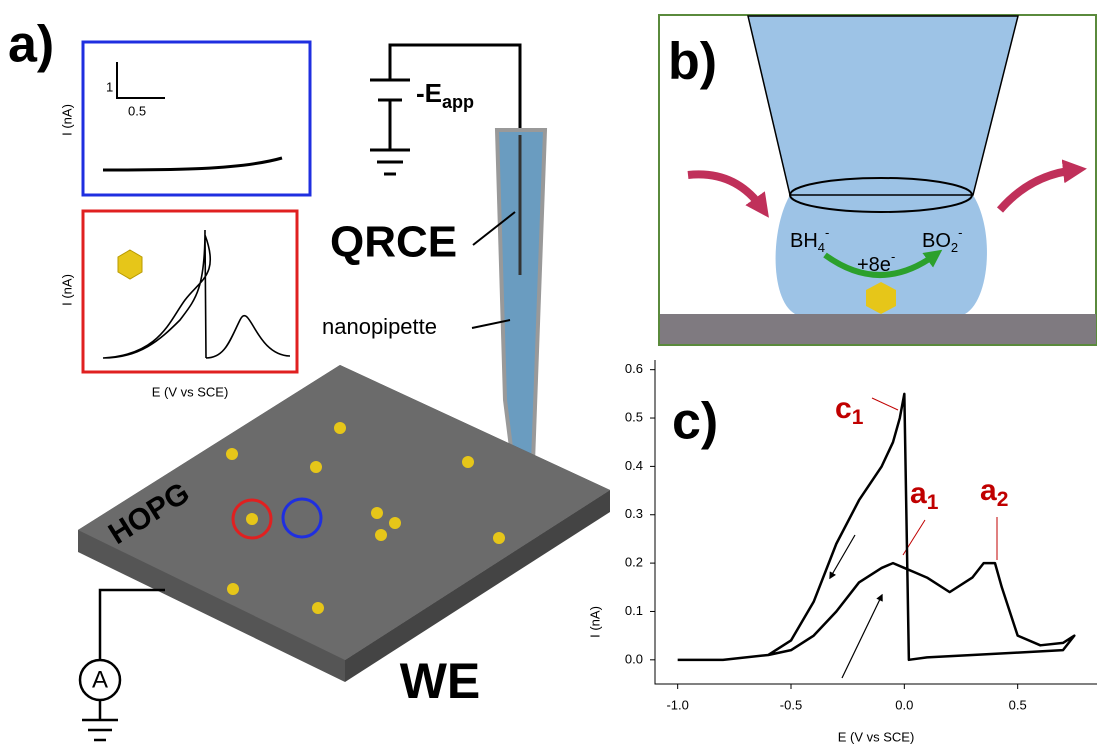 The width and height of the screenshot is (1097, 747). What do you see at coordinates (634, 658) in the screenshot?
I see `y-tick-label: 0.0` at bounding box center [634, 658].